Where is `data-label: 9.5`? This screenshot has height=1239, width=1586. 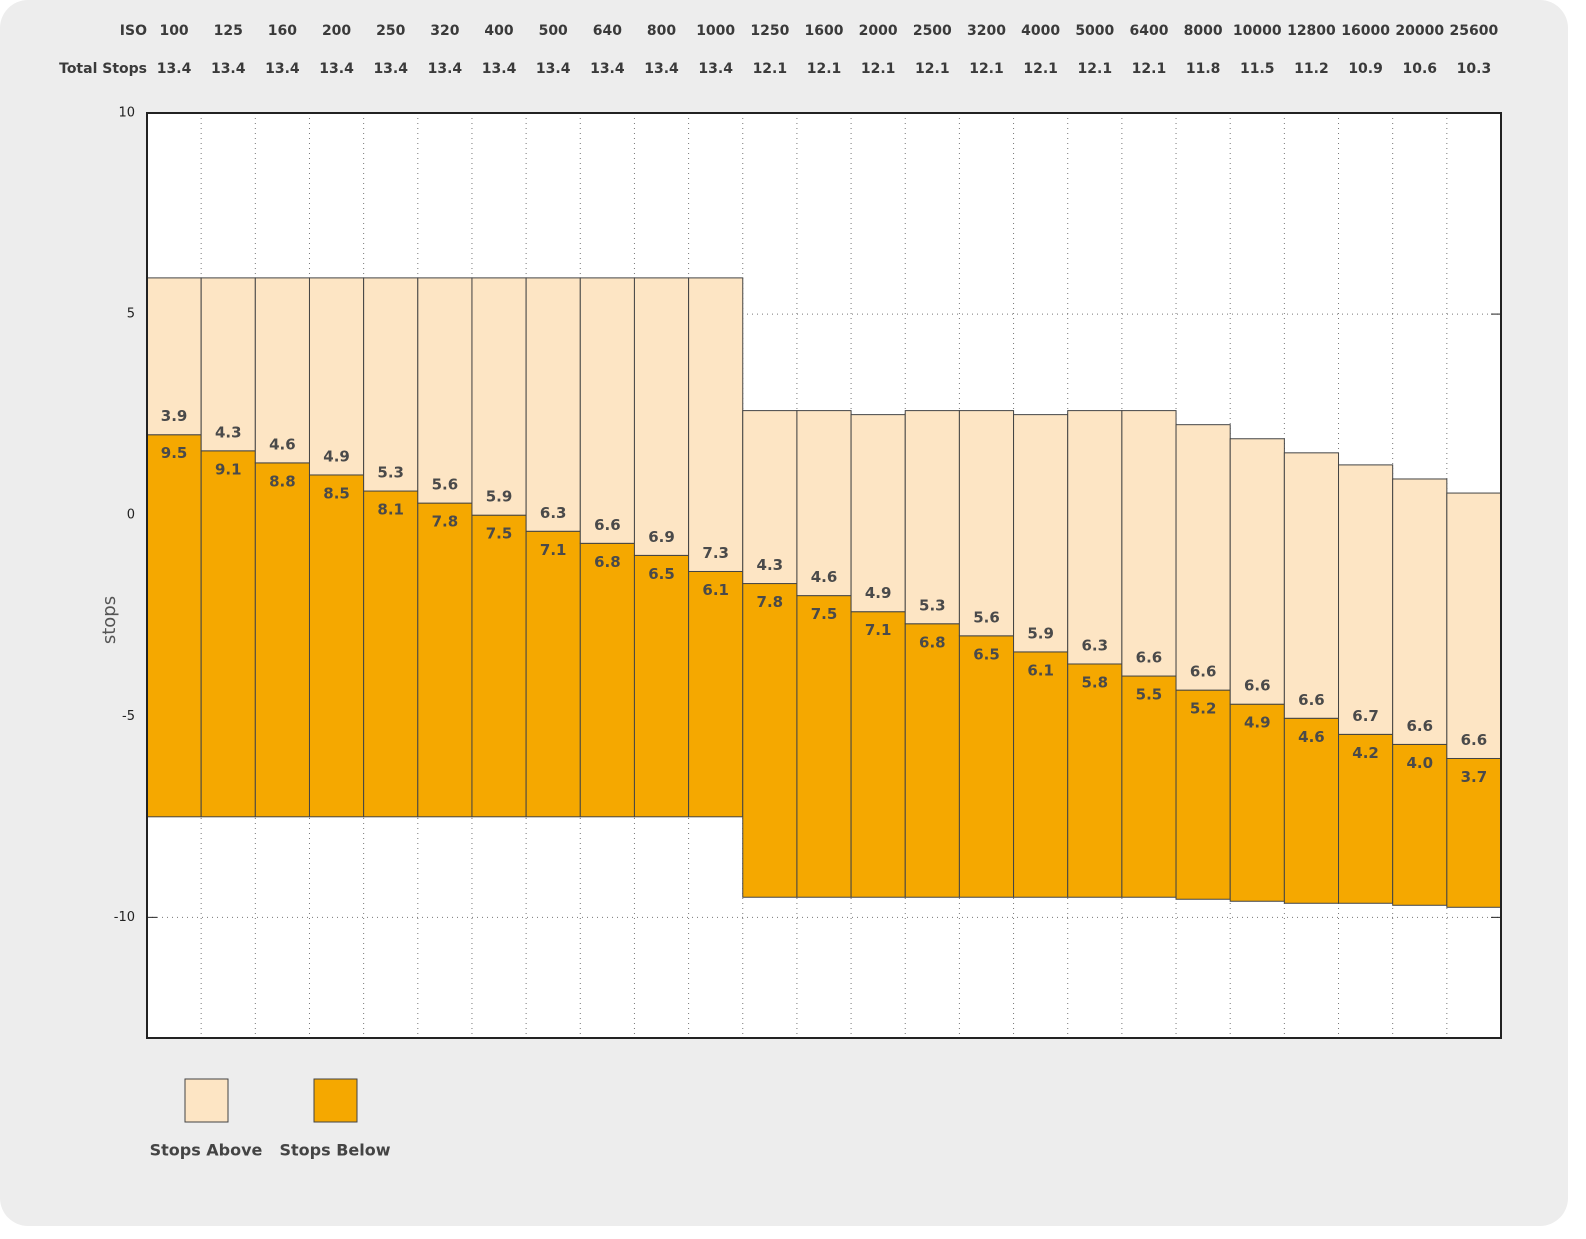
data-label: 9.5 is located at coordinates (174, 453).